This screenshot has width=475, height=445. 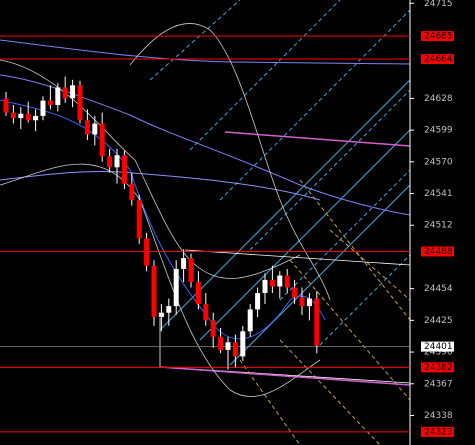 What do you see at coordinates (438, 194) in the screenshot?
I see `y-tick-label: 24541` at bounding box center [438, 194].